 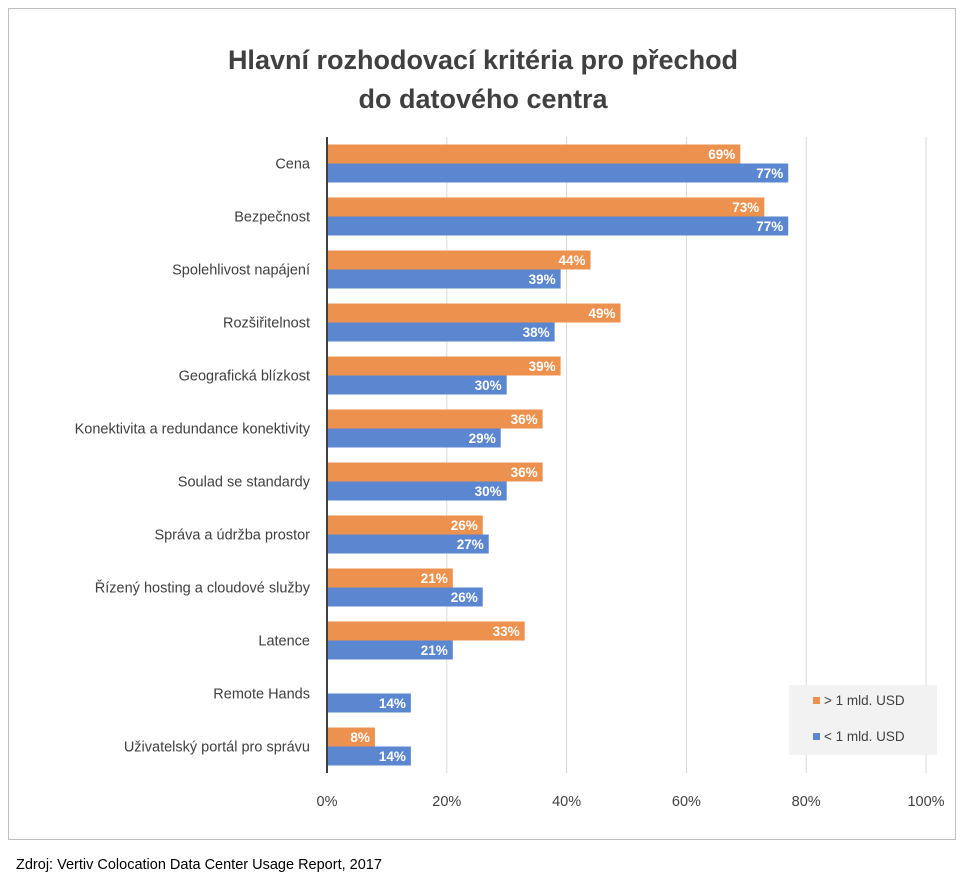 What do you see at coordinates (601, 313) in the screenshot?
I see `data-label: 49%` at bounding box center [601, 313].